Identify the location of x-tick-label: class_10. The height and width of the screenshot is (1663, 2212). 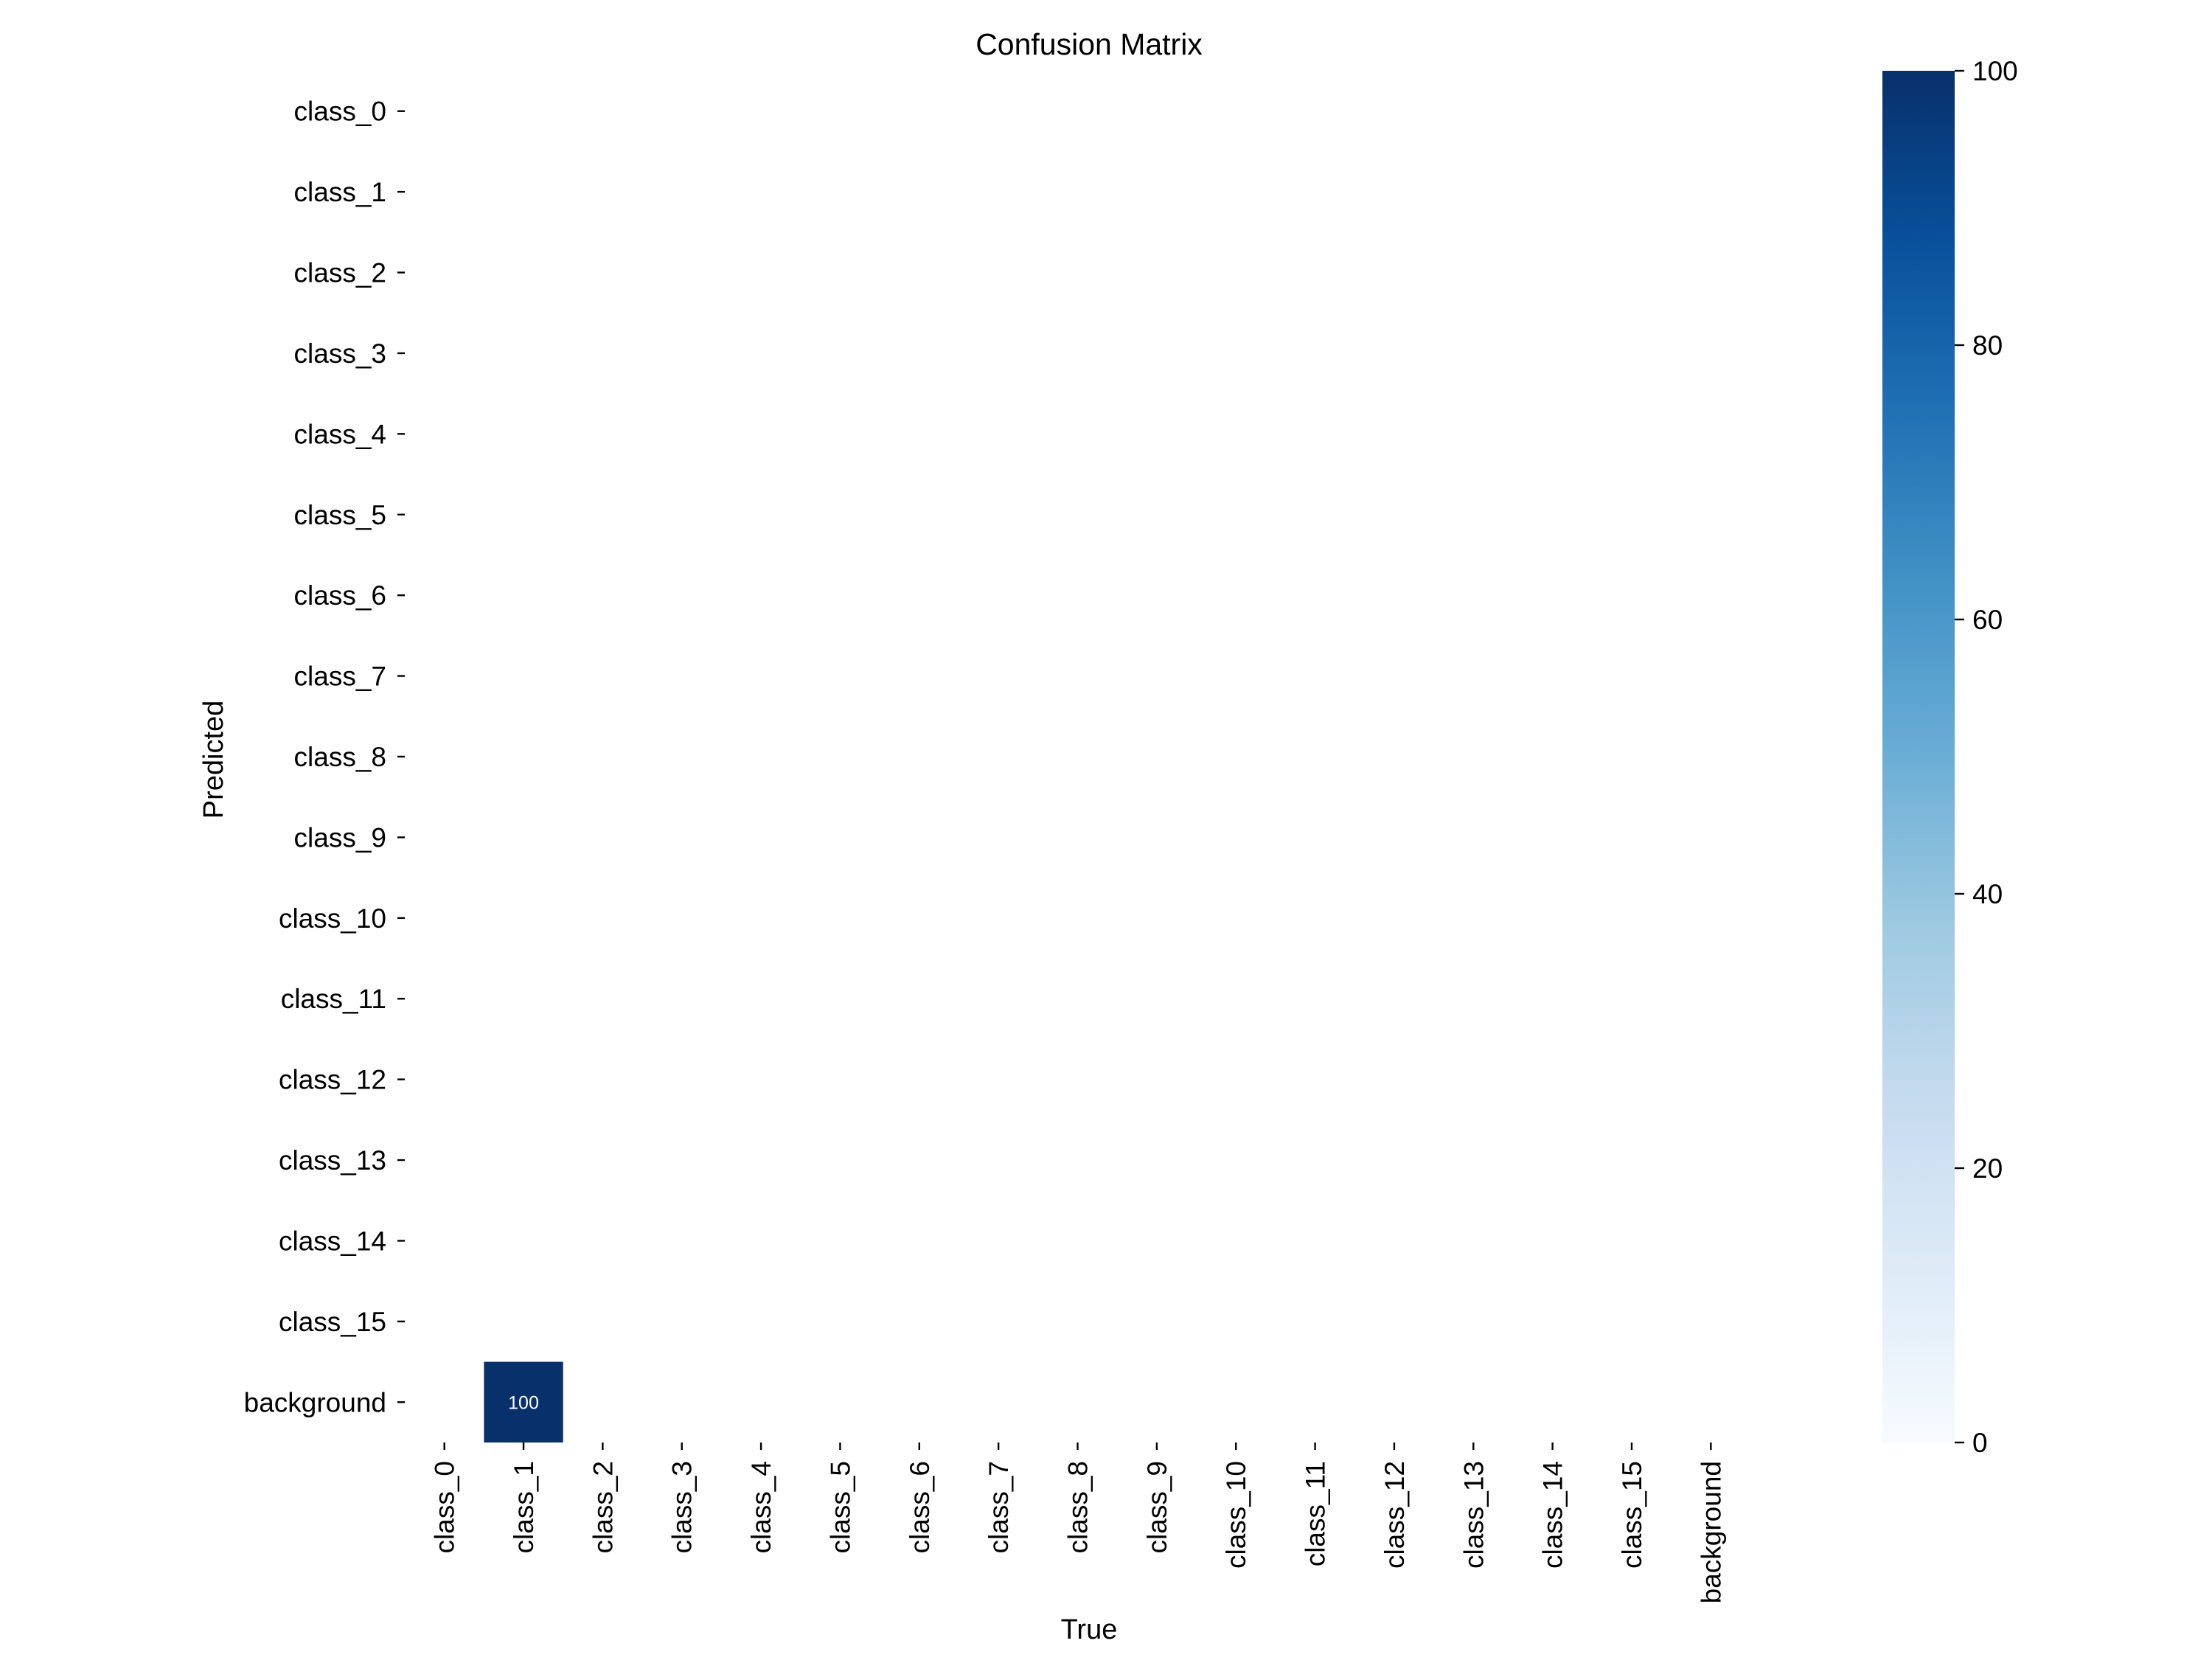
(1236, 1515).